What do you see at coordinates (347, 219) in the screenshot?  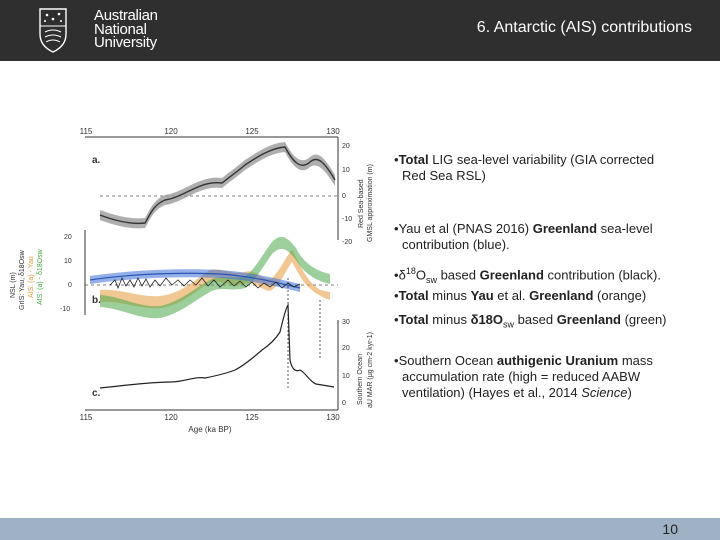 I see `a-tick-neg10: -10` at bounding box center [347, 219].